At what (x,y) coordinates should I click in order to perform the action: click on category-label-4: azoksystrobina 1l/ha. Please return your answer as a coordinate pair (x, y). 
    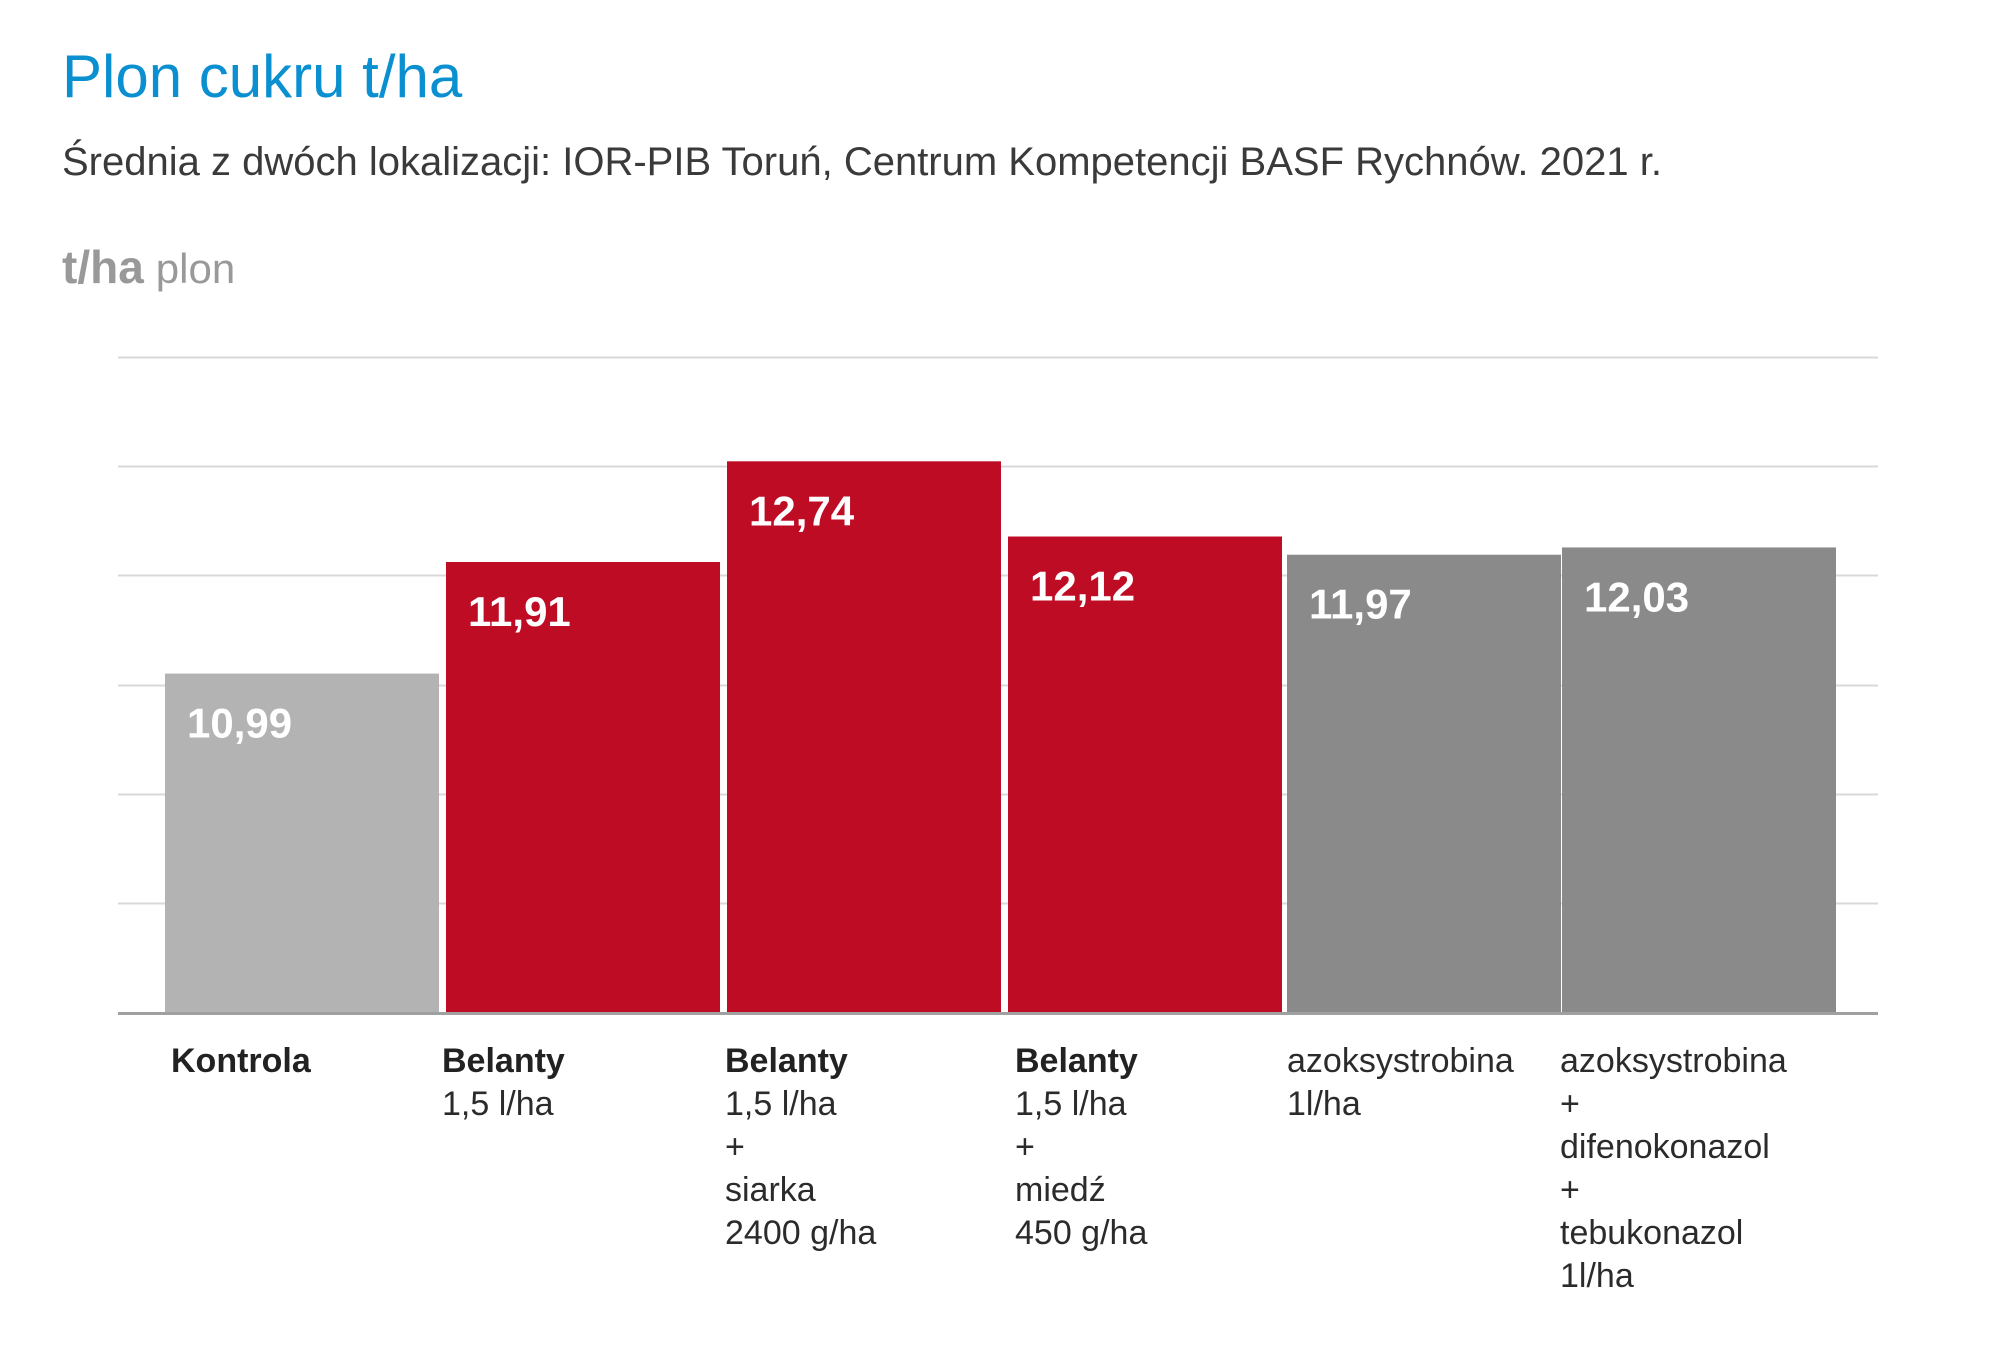
    Looking at the image, I should click on (1400, 1083).